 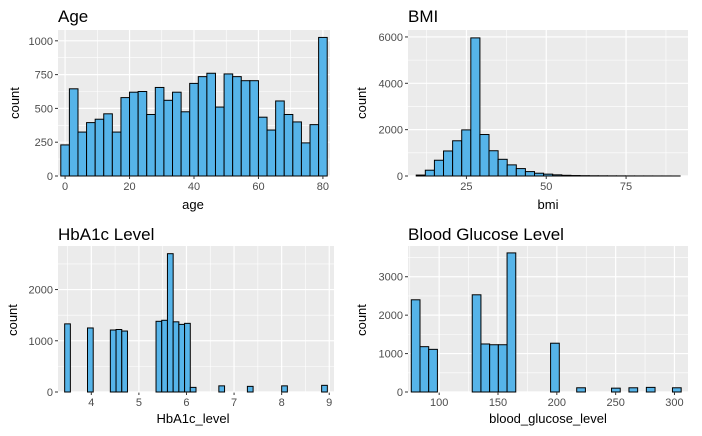 What do you see at coordinates (423, 16) in the screenshot?
I see `panel-title: BMI` at bounding box center [423, 16].